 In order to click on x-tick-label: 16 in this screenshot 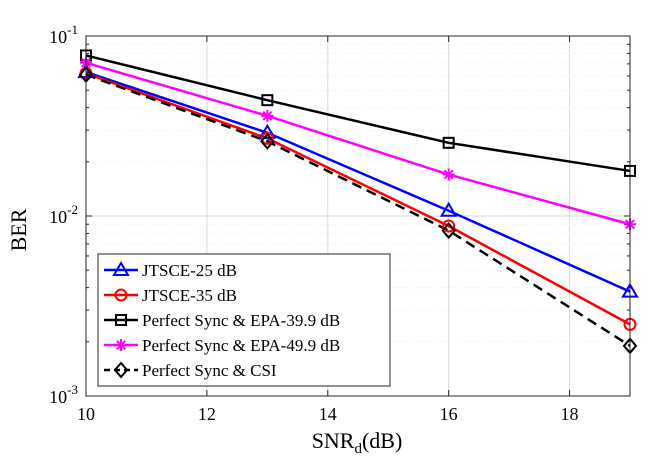, I will do `click(449, 414)`.